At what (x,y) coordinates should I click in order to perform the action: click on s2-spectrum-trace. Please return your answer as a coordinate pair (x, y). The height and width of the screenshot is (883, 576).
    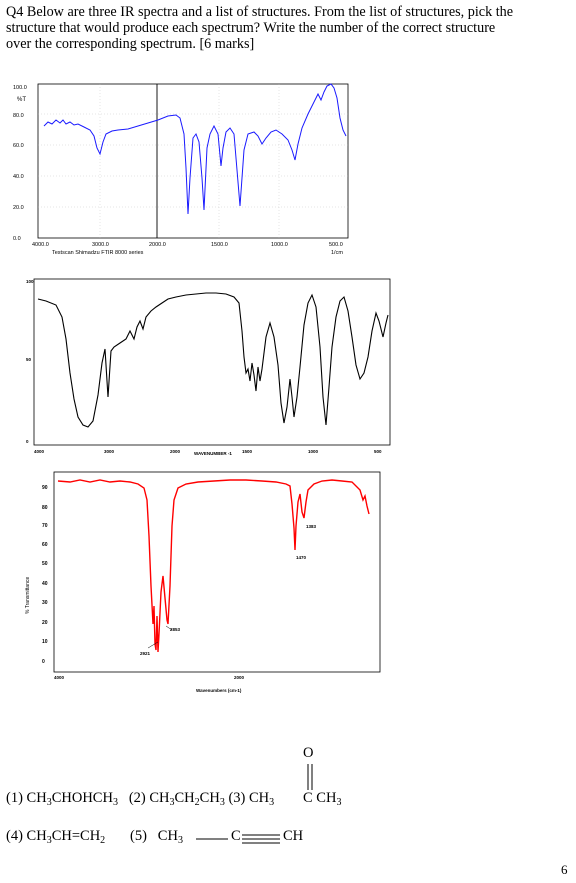
    Looking at the image, I should click on (213, 360).